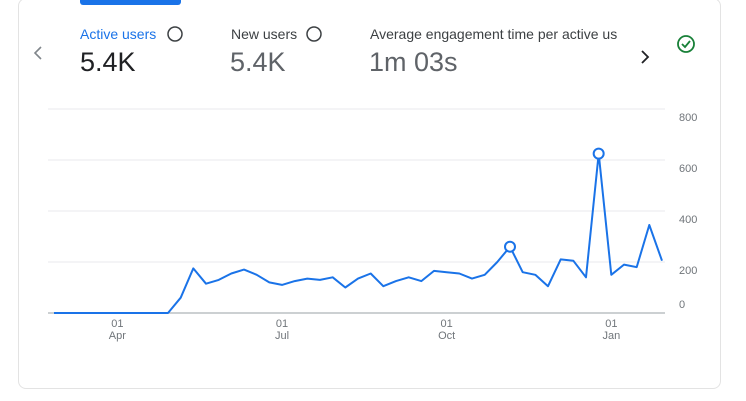  Describe the element at coordinates (682, 305) in the screenshot. I see `y-tick-label: 0` at that location.